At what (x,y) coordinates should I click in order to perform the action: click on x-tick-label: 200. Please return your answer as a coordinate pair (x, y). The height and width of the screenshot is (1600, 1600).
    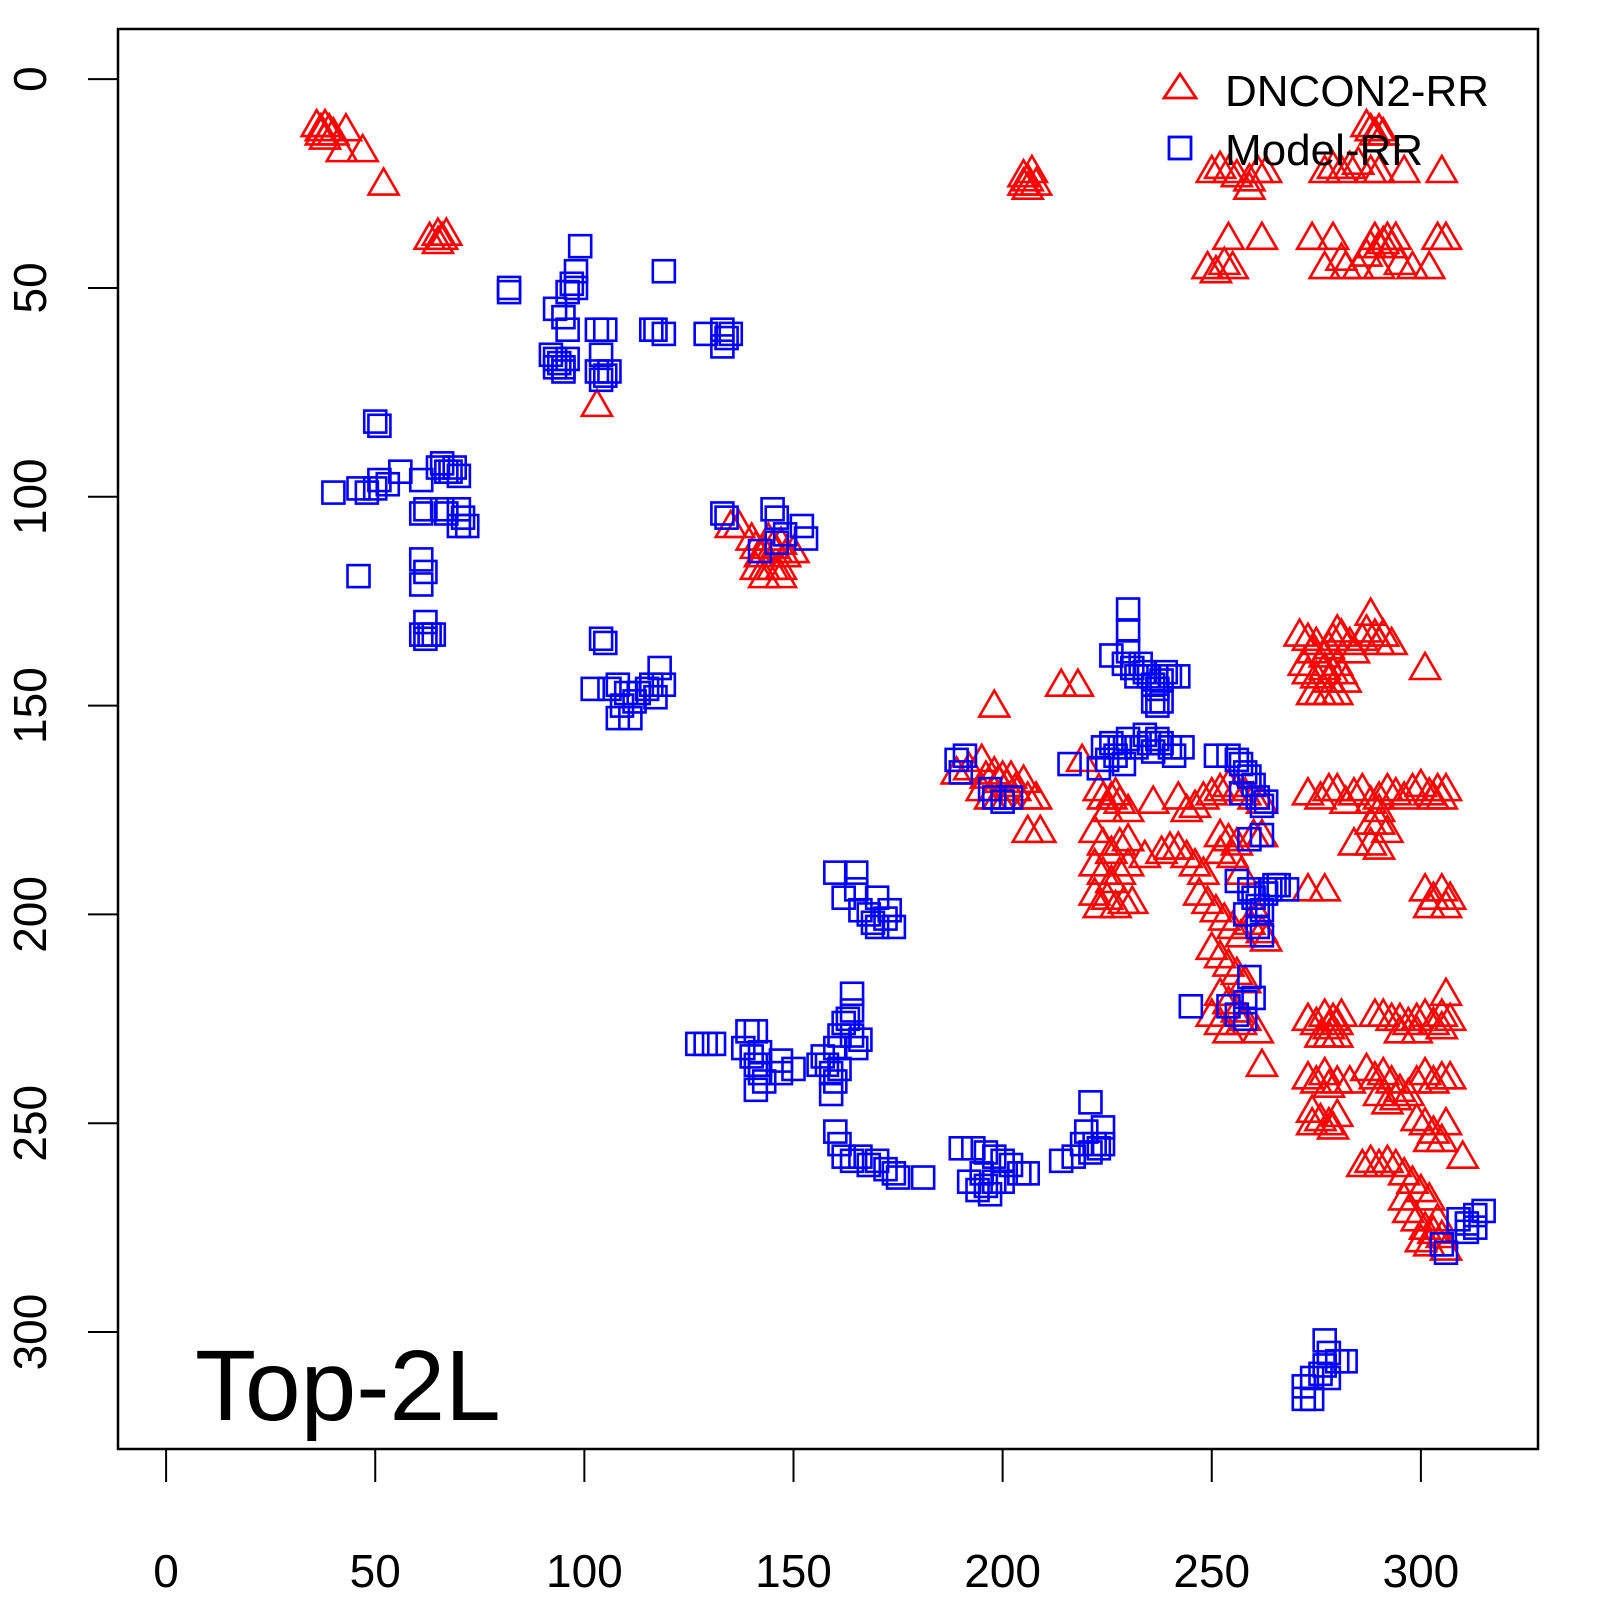
    Looking at the image, I should click on (1002, 1571).